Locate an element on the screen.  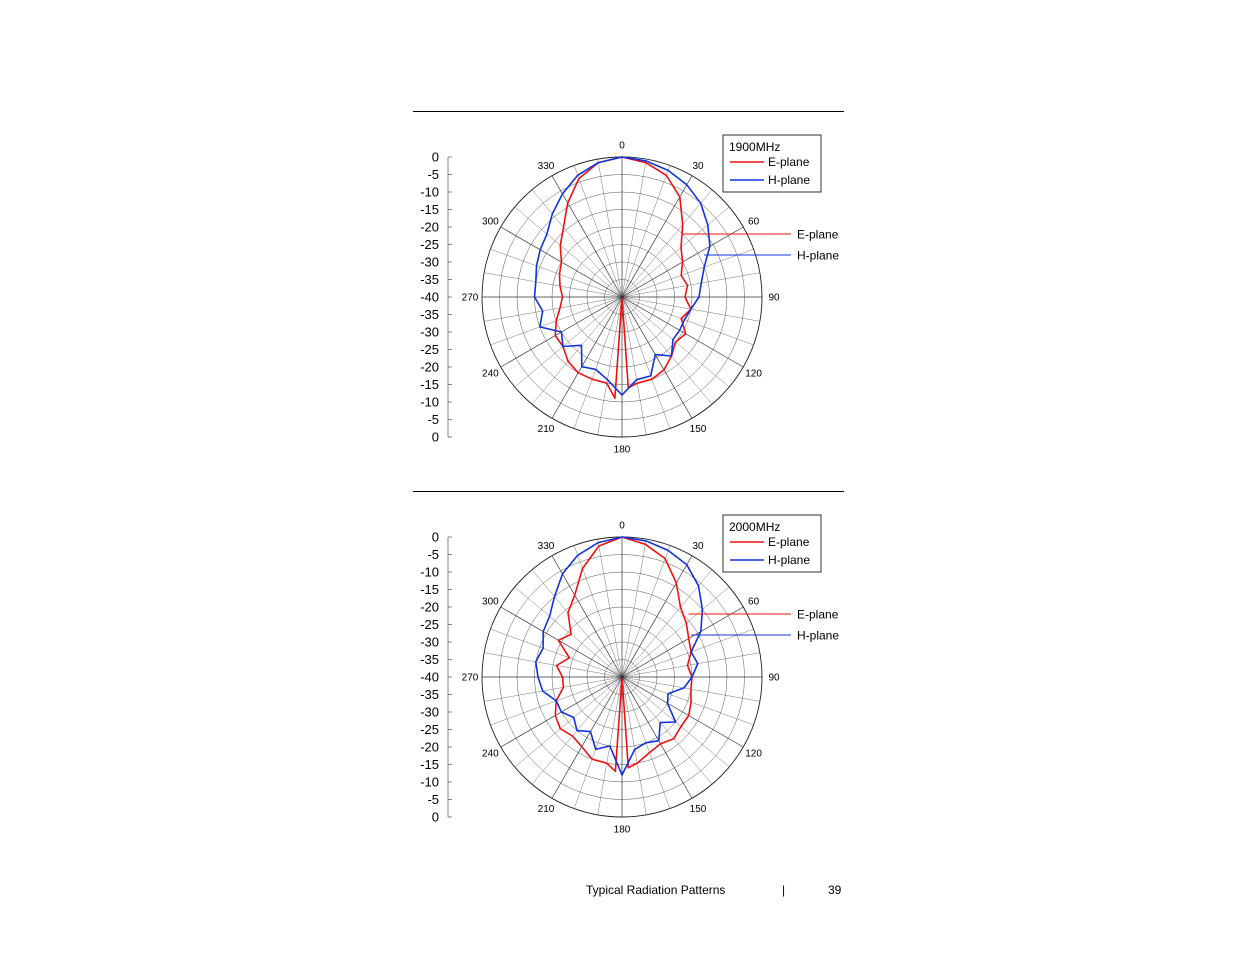
angle-label: 270 is located at coordinates (470, 678).